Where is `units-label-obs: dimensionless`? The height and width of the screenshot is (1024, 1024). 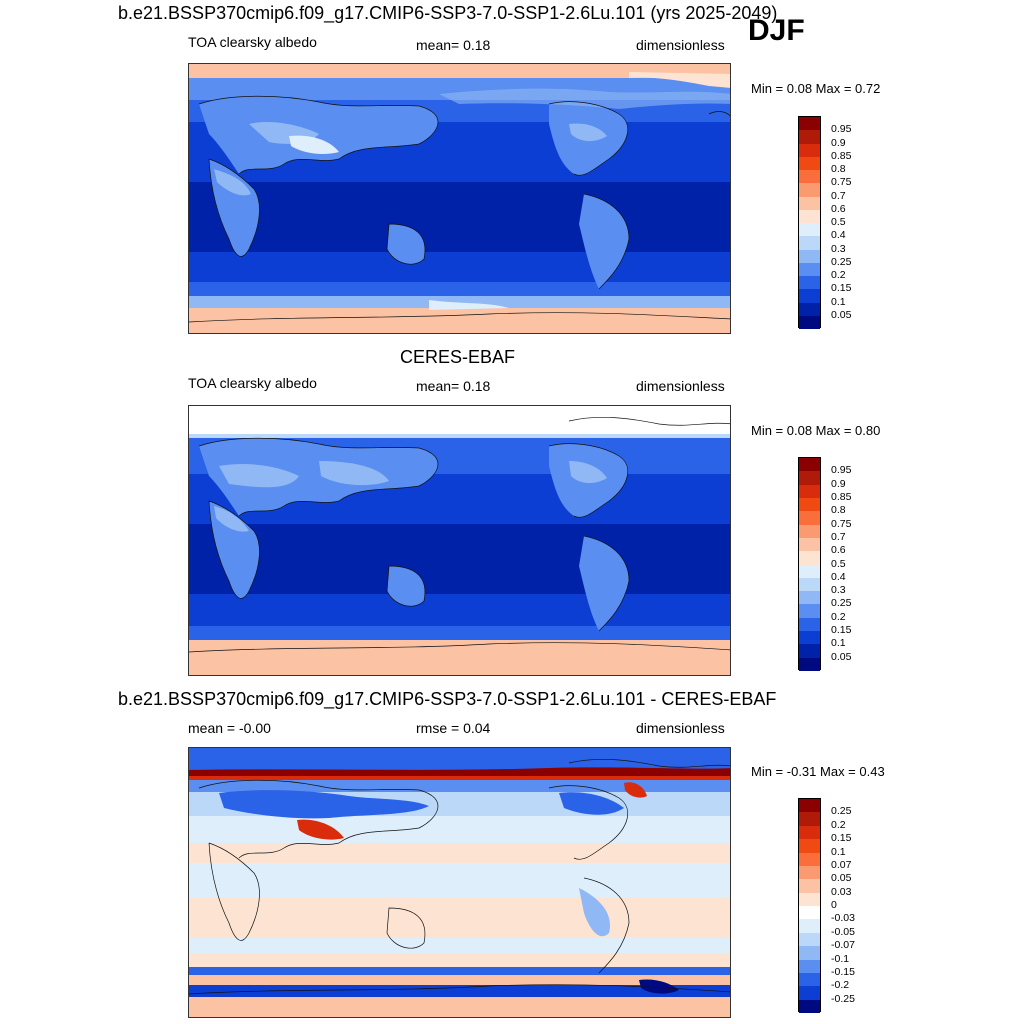 units-label-obs: dimensionless is located at coordinates (680, 386).